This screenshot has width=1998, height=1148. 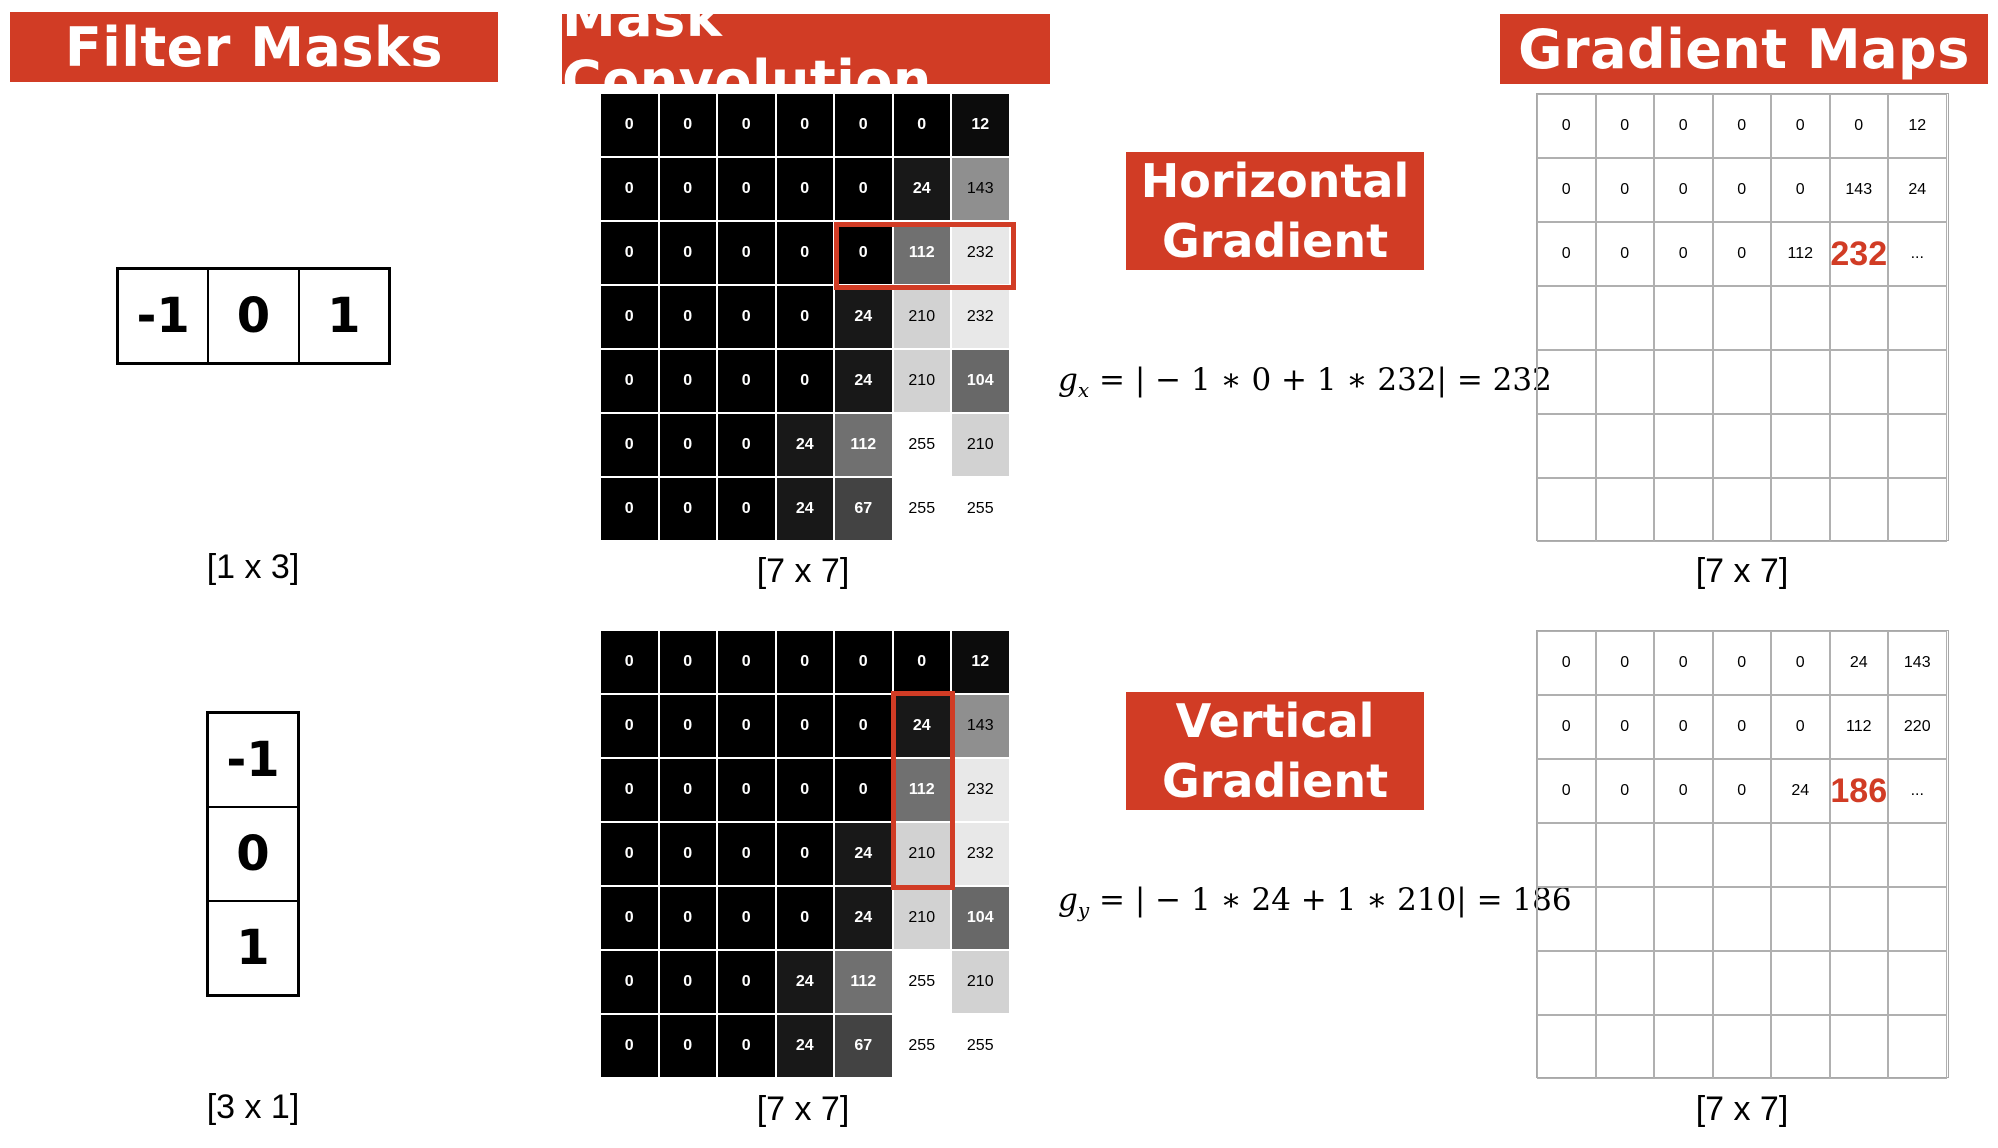 I want to click on mask-convolution-header: Mask Convolution, so click(x=806, y=56).